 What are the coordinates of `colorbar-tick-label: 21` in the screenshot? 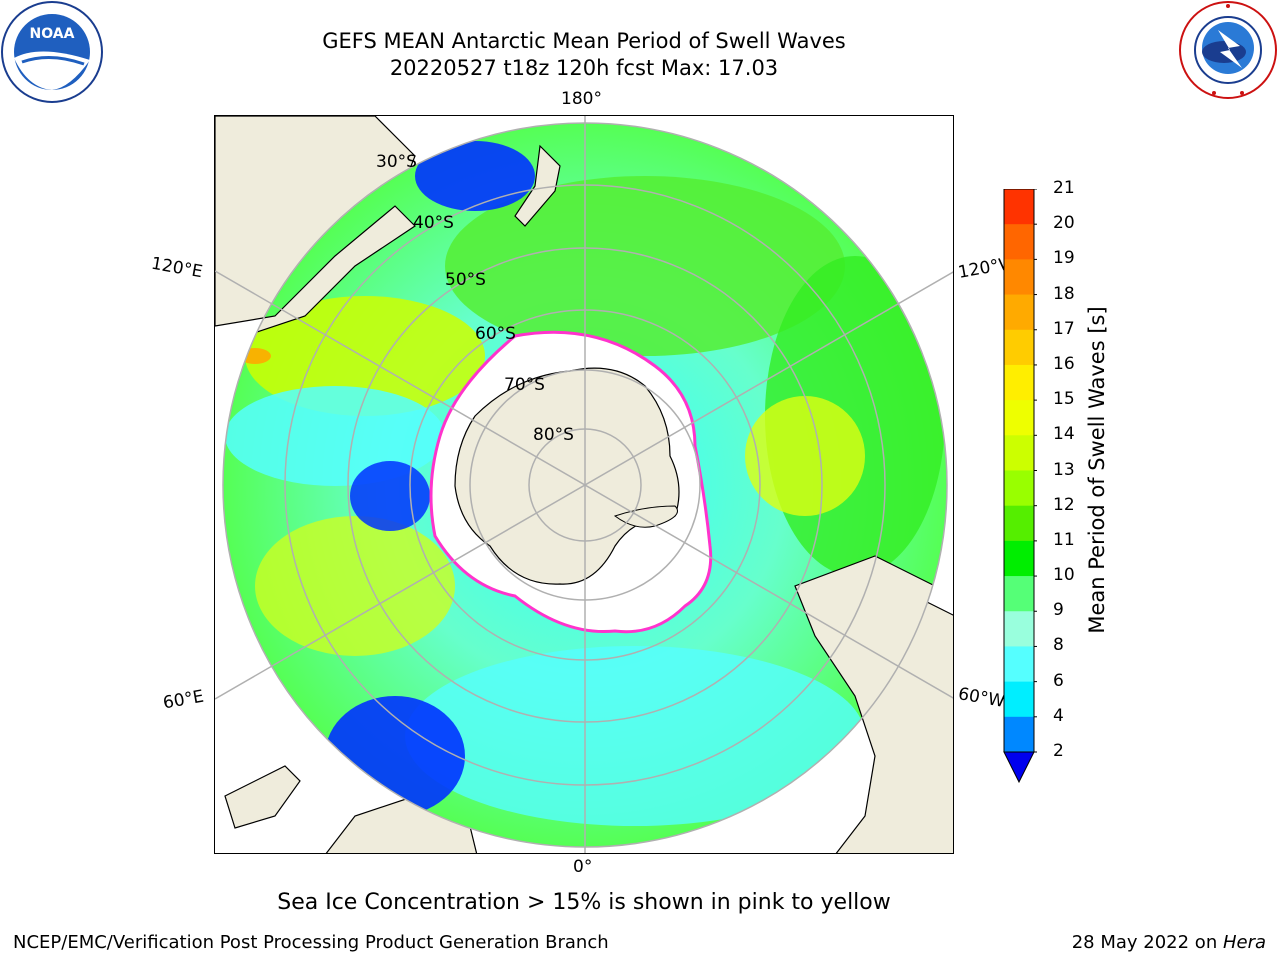 It's located at (1064, 188).